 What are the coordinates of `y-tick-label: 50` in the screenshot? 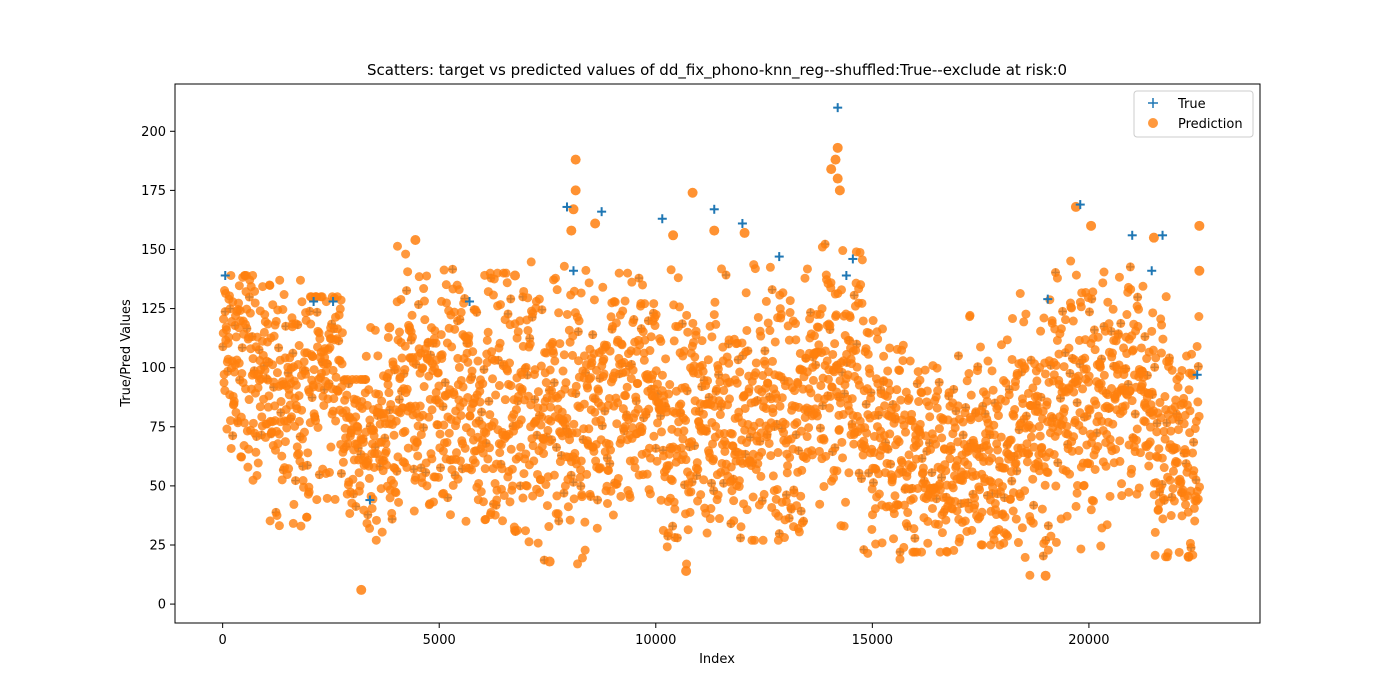 It's located at (157, 486).